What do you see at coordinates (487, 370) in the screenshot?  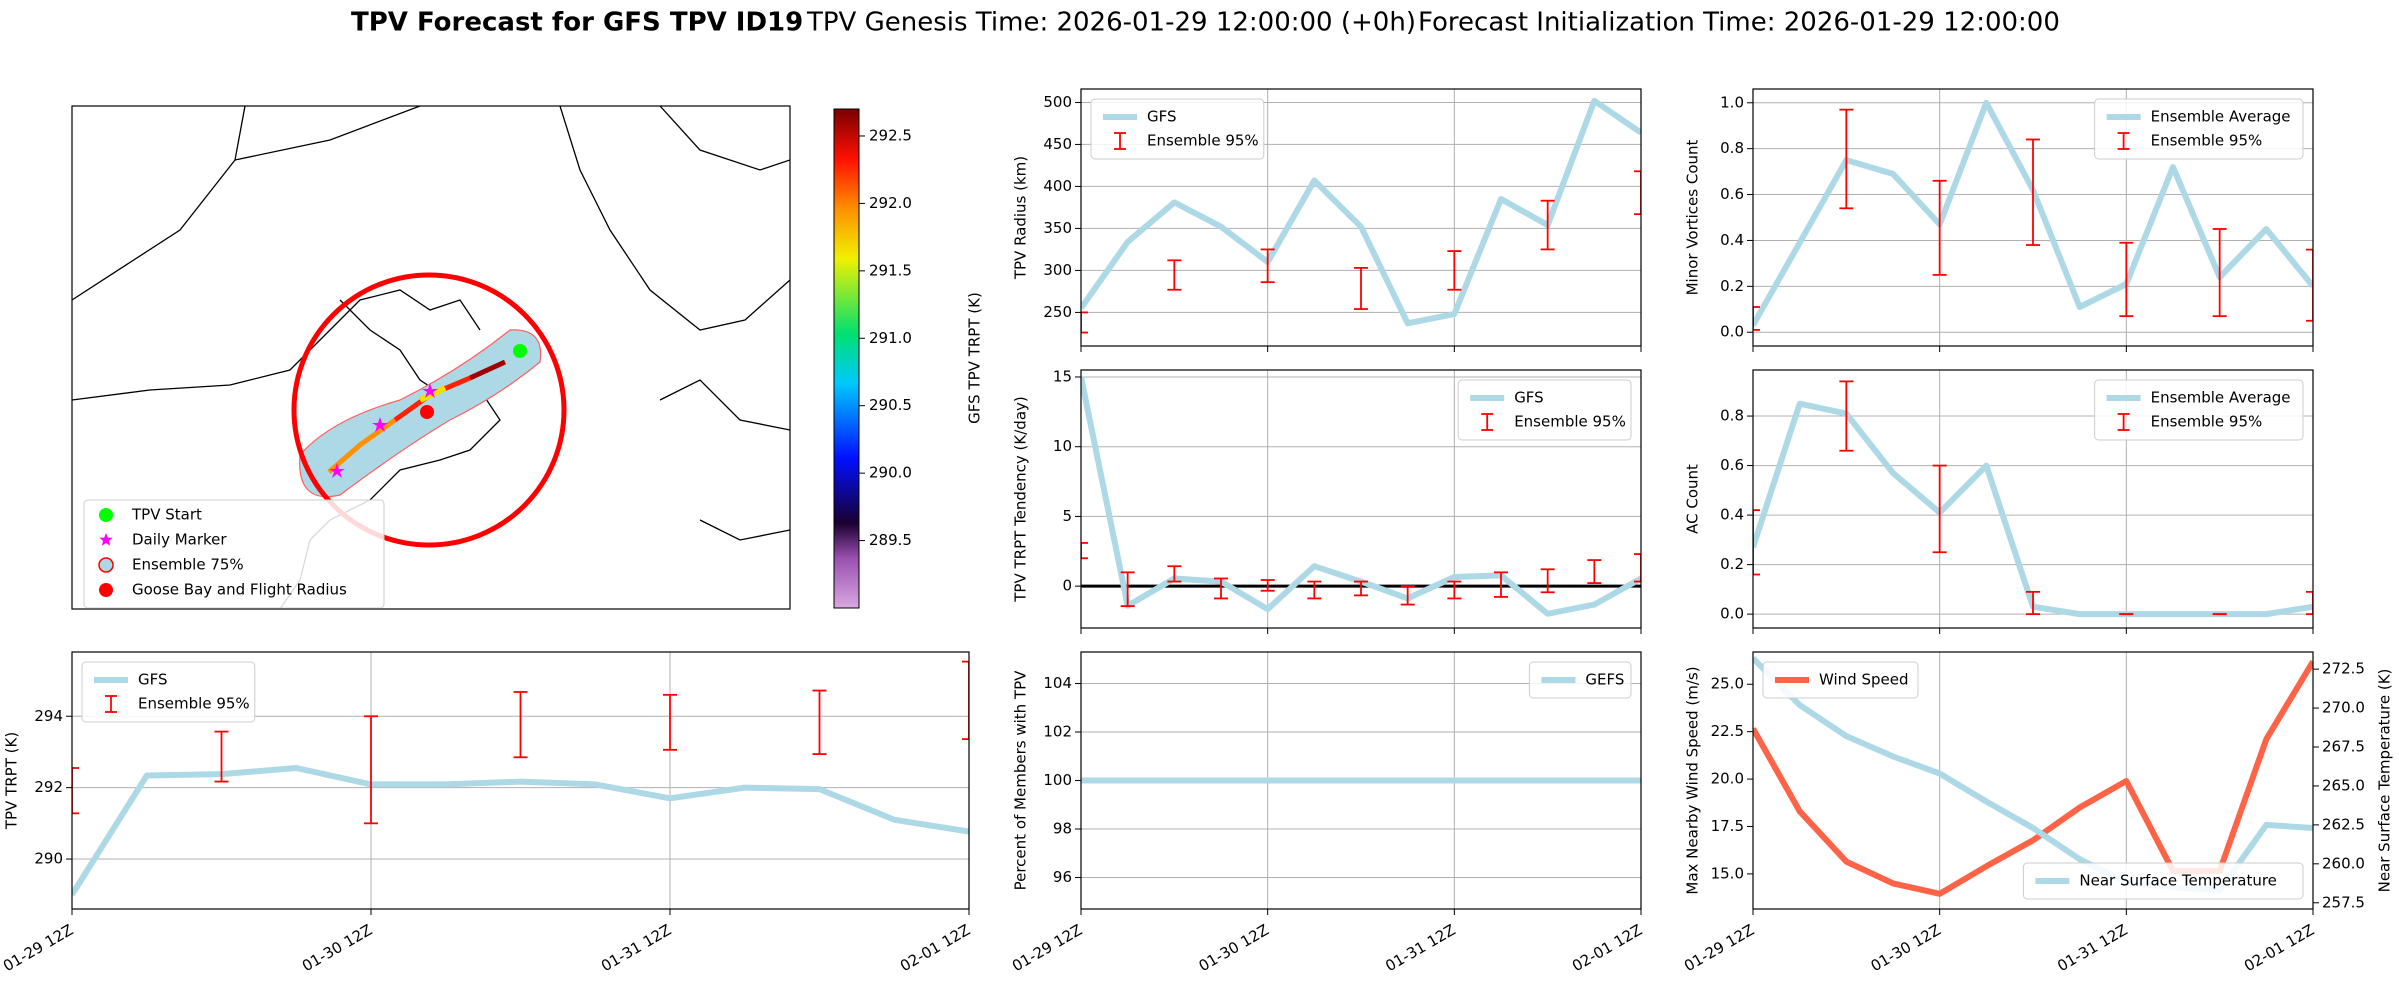 I see `track` at bounding box center [487, 370].